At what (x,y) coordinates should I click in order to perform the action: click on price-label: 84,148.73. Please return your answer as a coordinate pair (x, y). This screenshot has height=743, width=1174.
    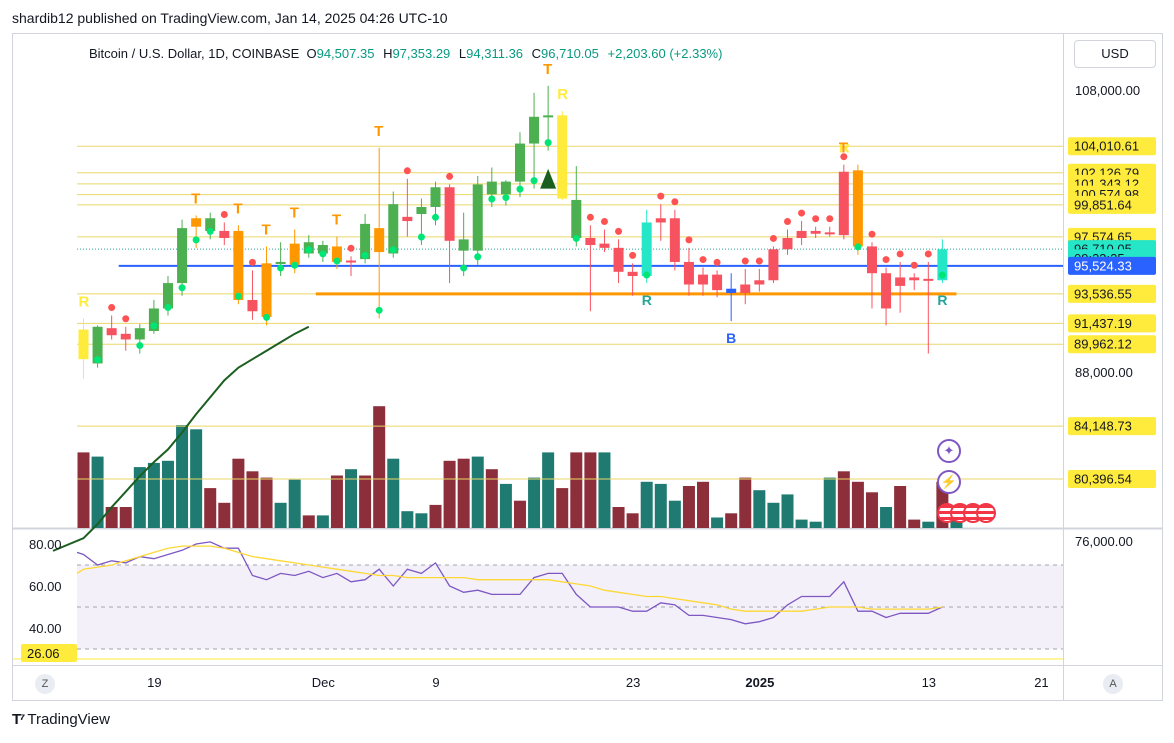
    Looking at the image, I should click on (1103, 426).